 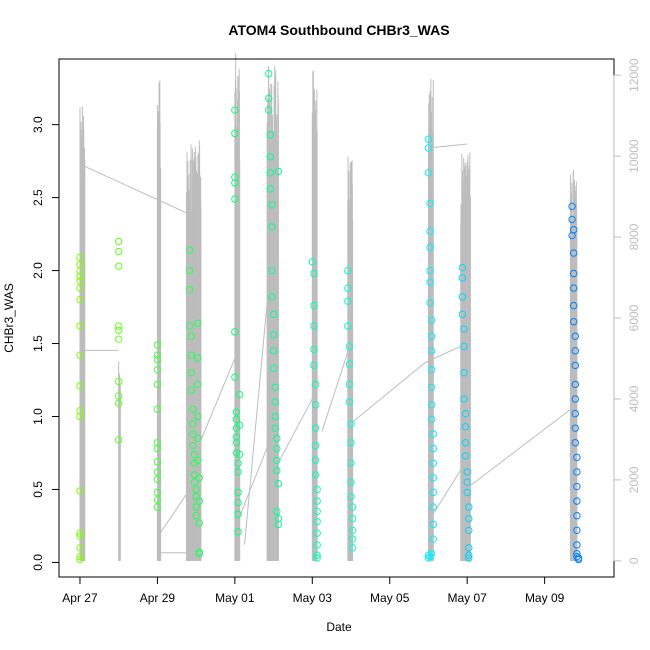 I want to click on y-tick-label: 2.0, so click(x=38, y=270).